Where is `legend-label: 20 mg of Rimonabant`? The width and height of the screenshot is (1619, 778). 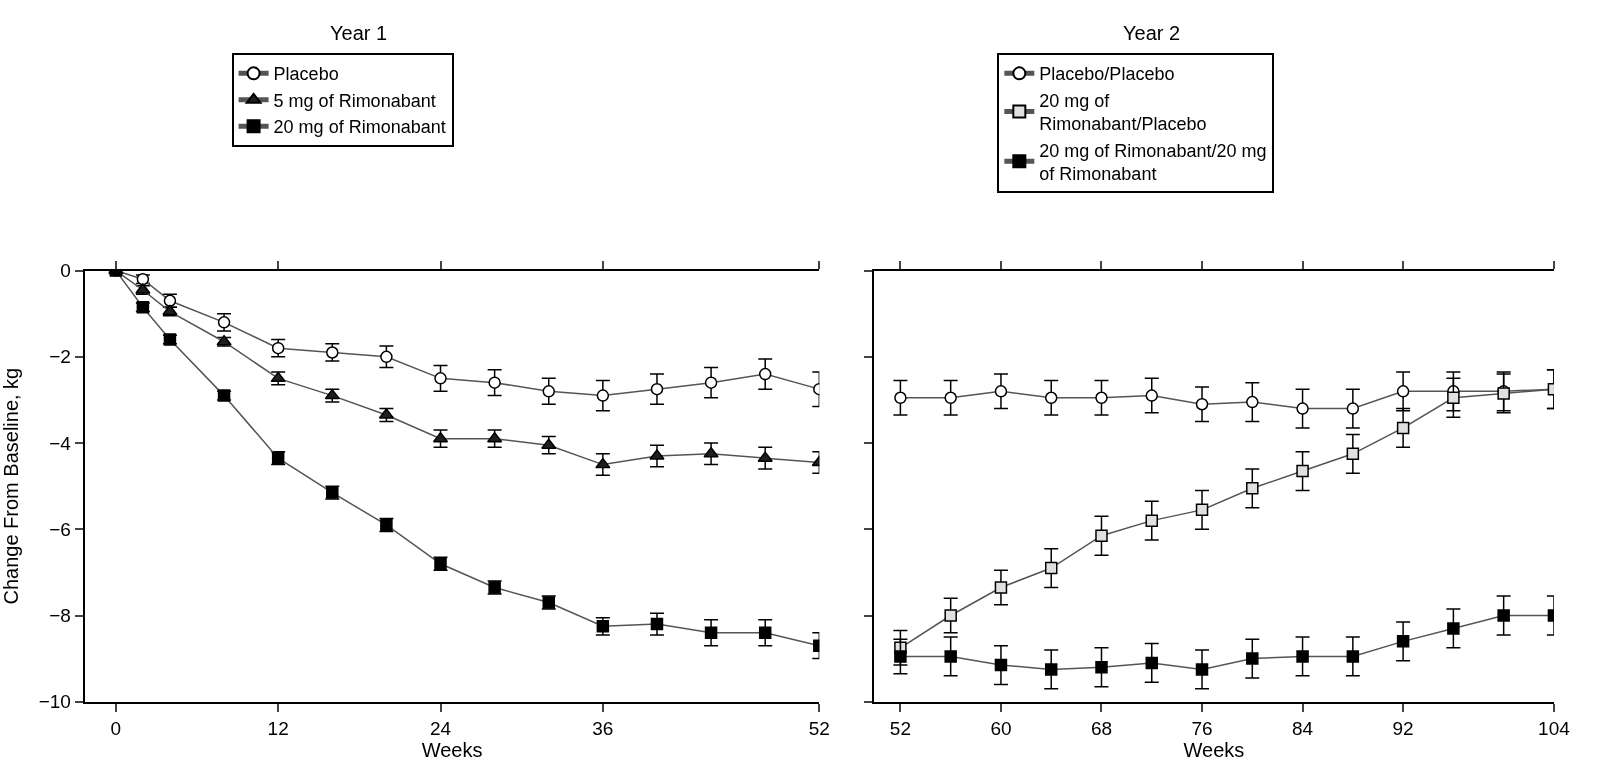
legend-label: 20 mg of Rimonabant is located at coordinates (359, 127).